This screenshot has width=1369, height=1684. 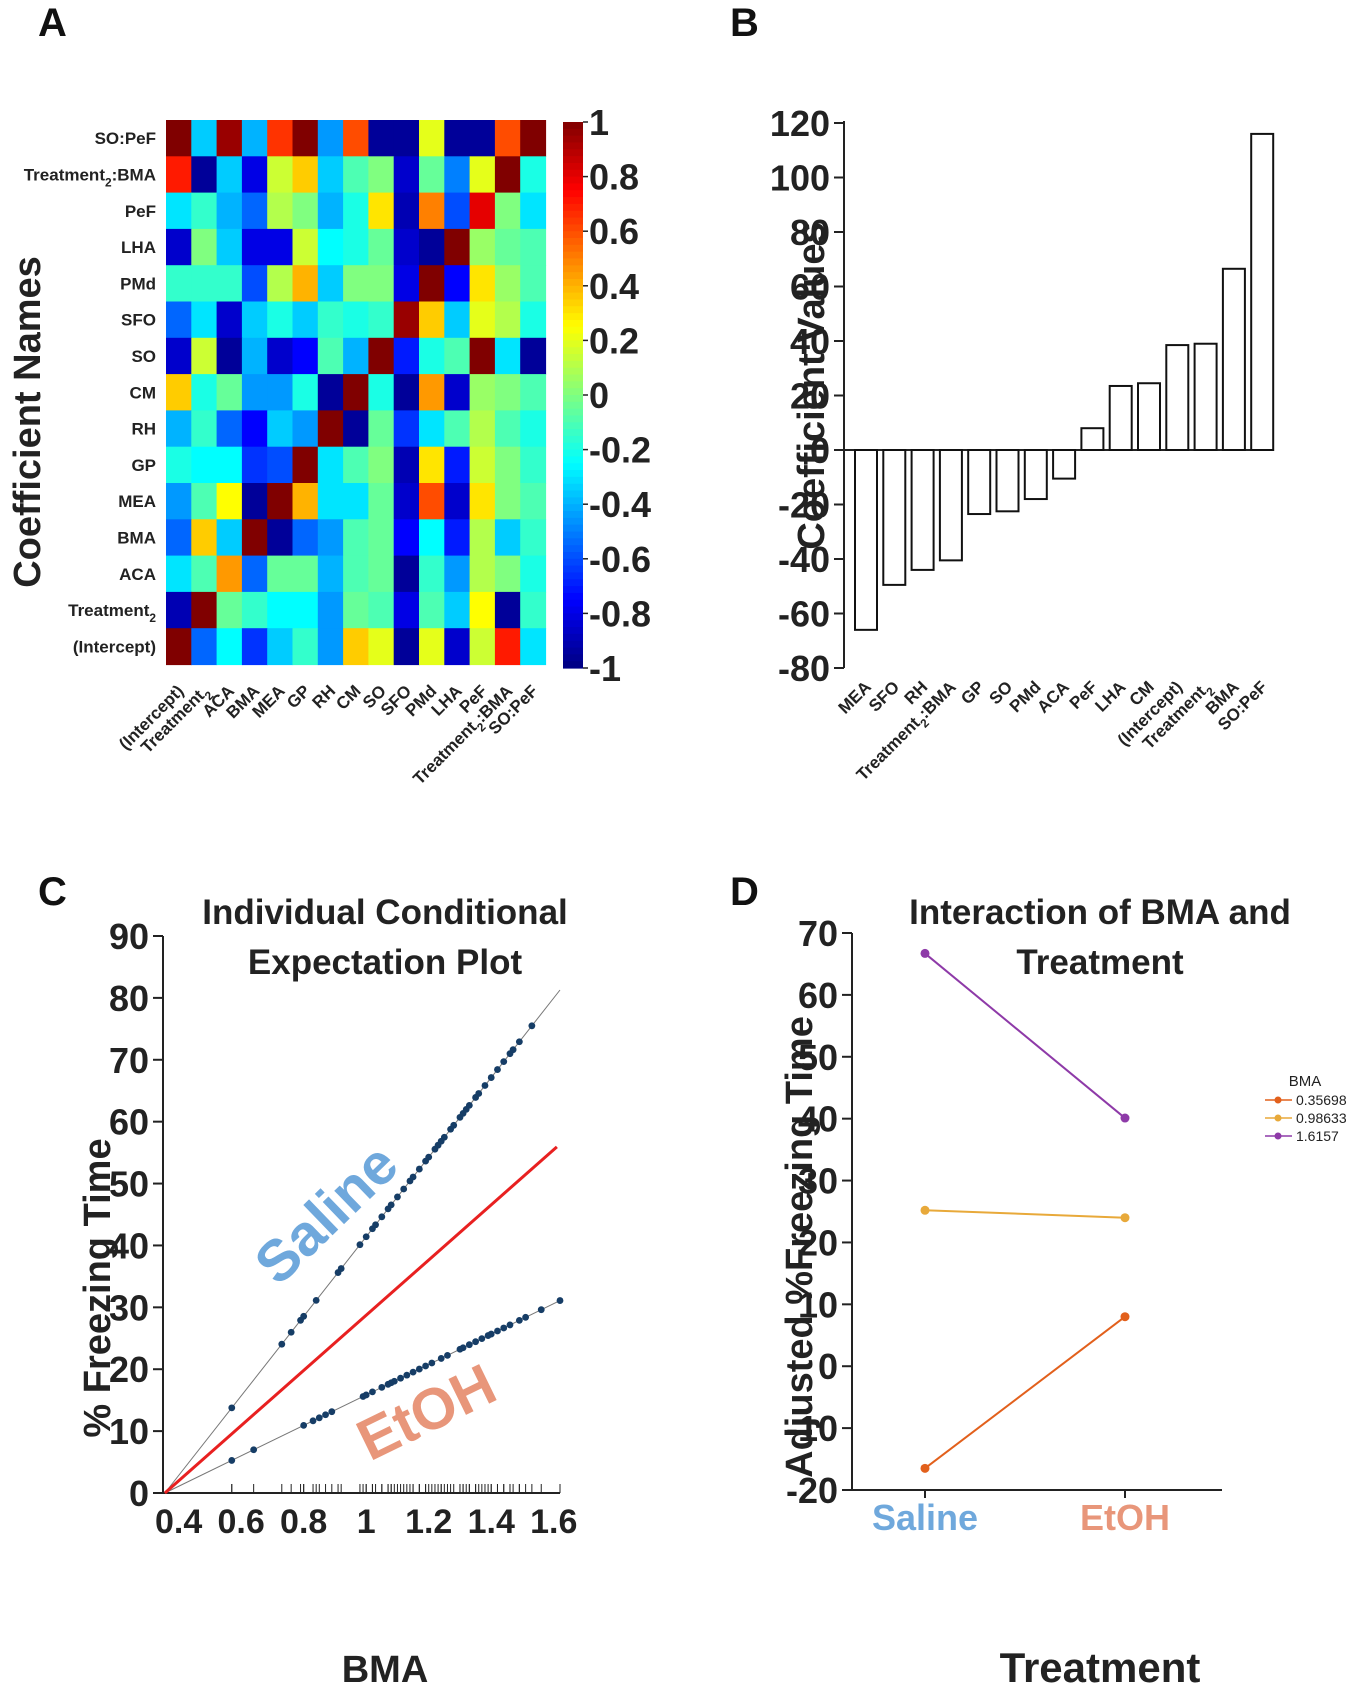 What do you see at coordinates (98, 1287) in the screenshot?
I see `ice-y-axis-title: % Freezing Time` at bounding box center [98, 1287].